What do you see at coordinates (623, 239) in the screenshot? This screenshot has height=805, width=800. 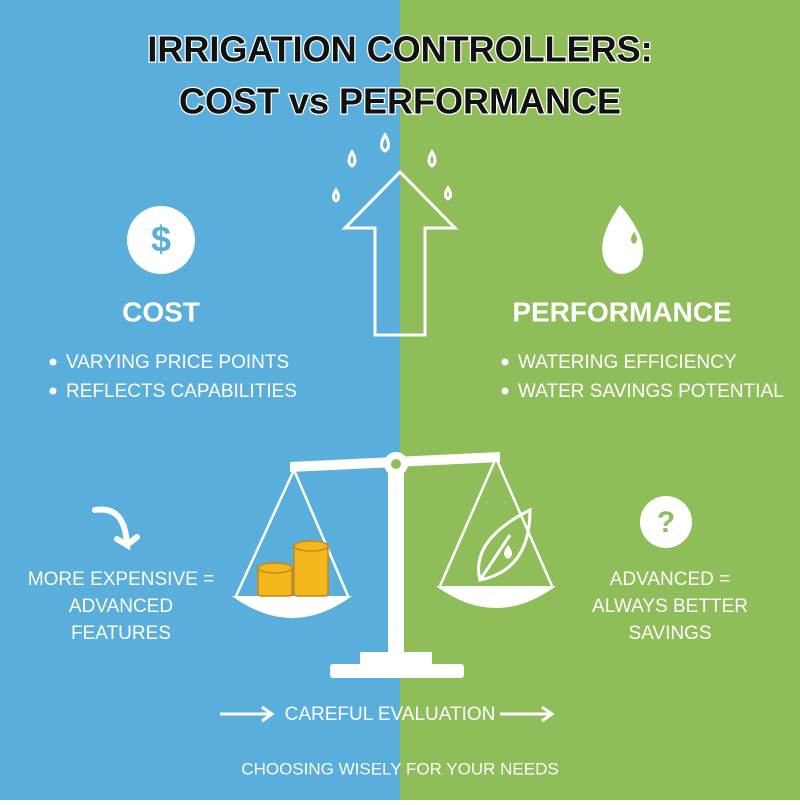 I see `drop-icon` at bounding box center [623, 239].